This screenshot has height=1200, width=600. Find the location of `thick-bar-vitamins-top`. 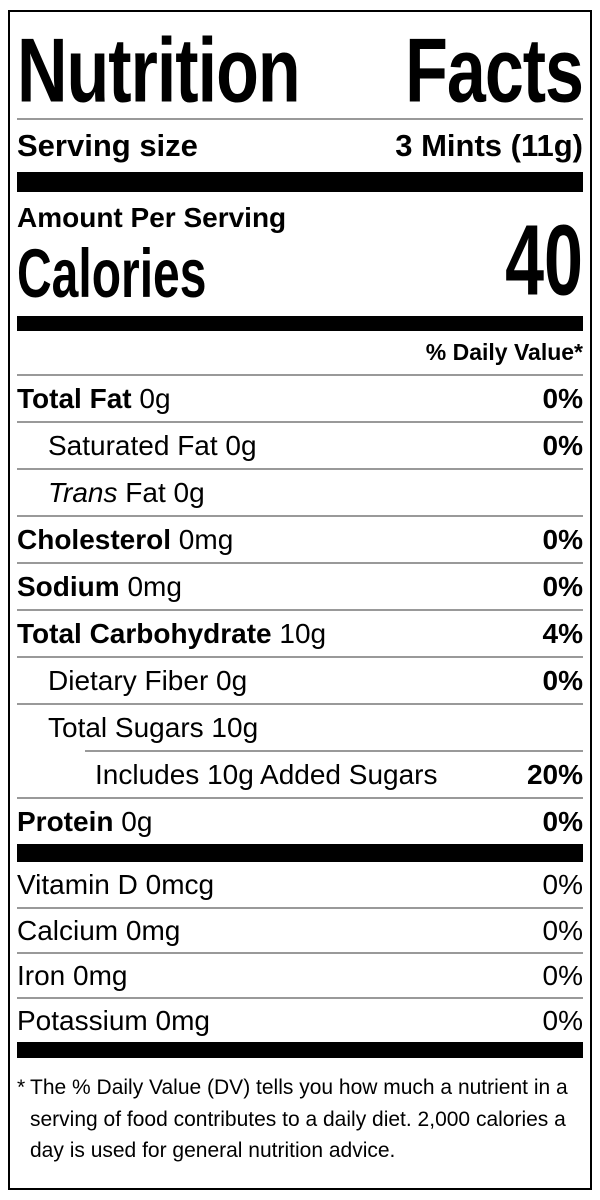

thick-bar-vitamins-top is located at coordinates (300, 853).